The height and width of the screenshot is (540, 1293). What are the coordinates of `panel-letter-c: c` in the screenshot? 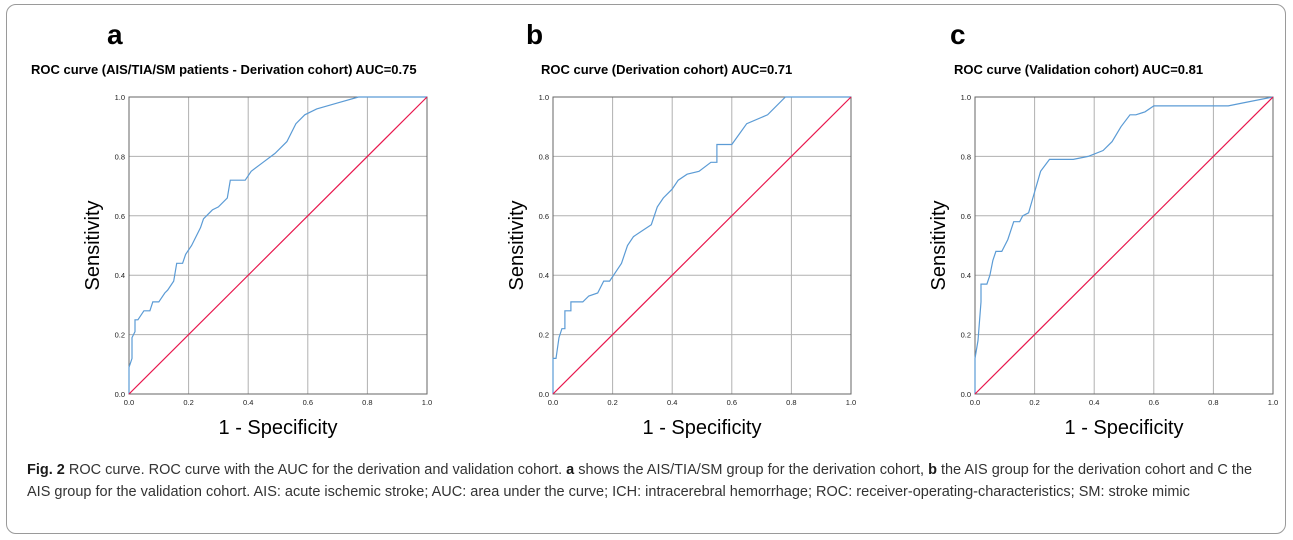 It's located at (958, 34).